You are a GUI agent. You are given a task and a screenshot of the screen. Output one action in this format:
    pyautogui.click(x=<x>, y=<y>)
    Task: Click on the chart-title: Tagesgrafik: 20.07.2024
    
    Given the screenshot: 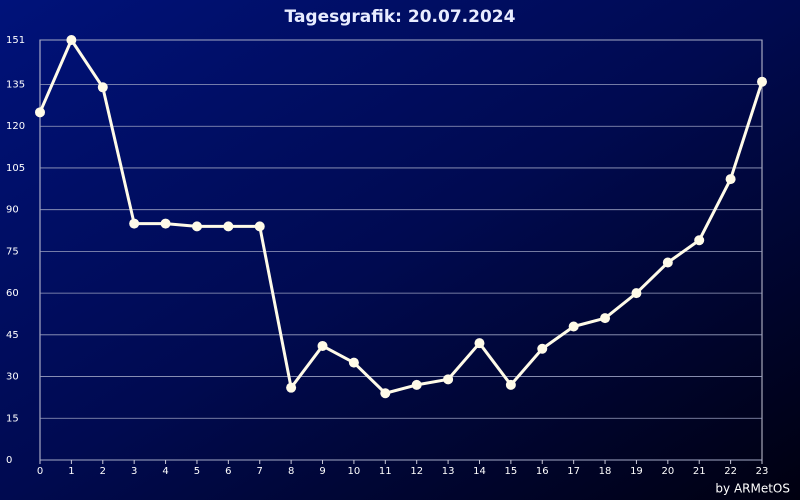 What is the action you would take?
    pyautogui.click(x=400, y=17)
    